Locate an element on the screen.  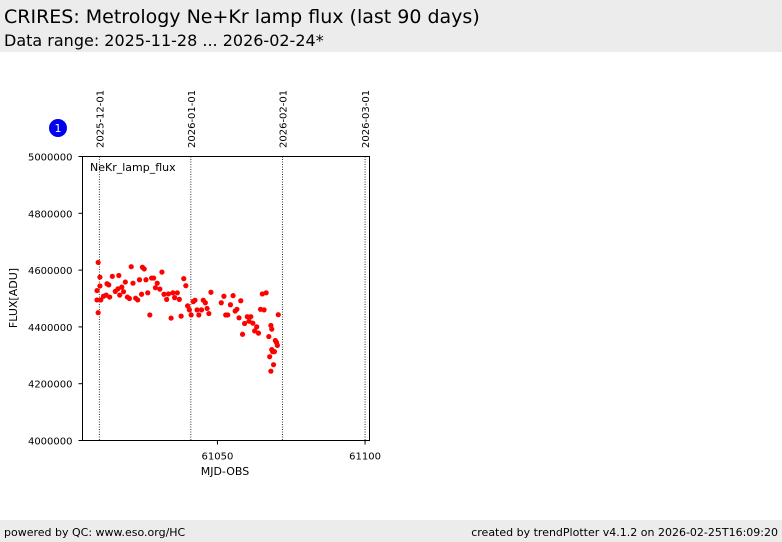
date-marker-label: 2026-01-01 is located at coordinates (192, 119).